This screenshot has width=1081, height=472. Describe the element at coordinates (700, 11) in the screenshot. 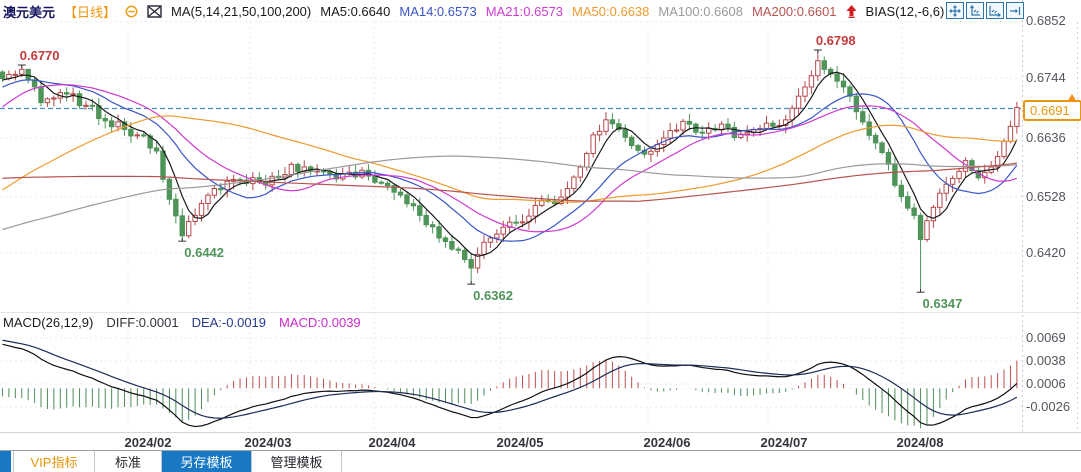

I see `ma100-value: MA100:0.6608` at that location.